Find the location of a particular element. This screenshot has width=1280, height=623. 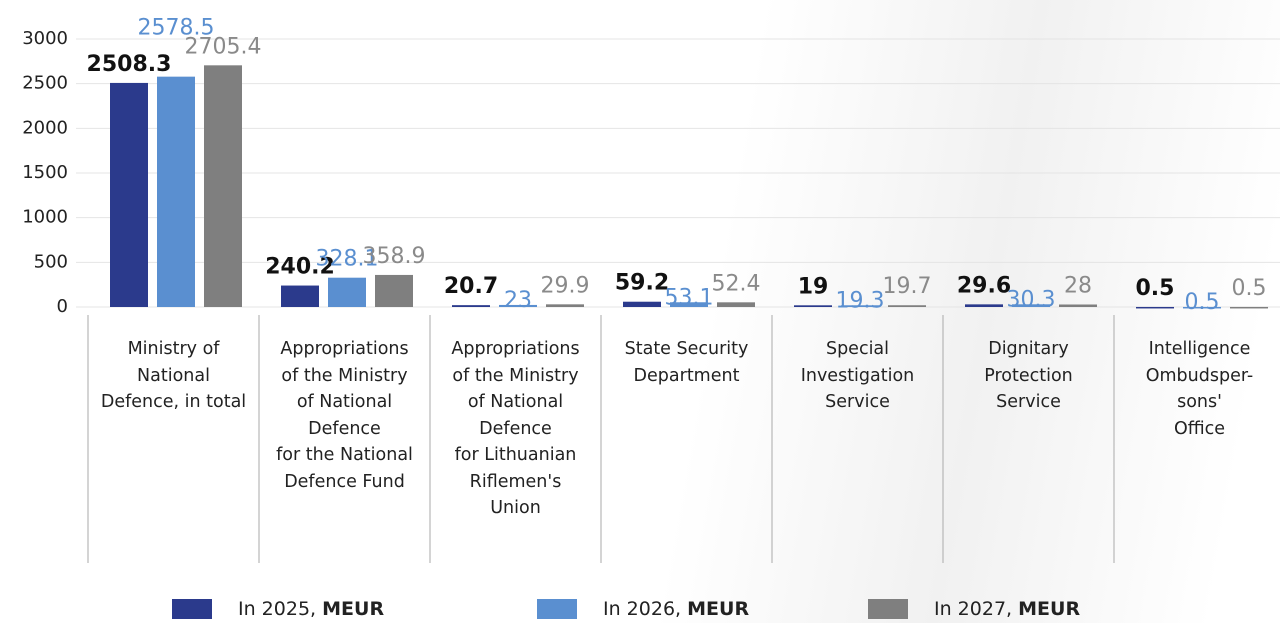

value-label: 23 is located at coordinates (518, 300).